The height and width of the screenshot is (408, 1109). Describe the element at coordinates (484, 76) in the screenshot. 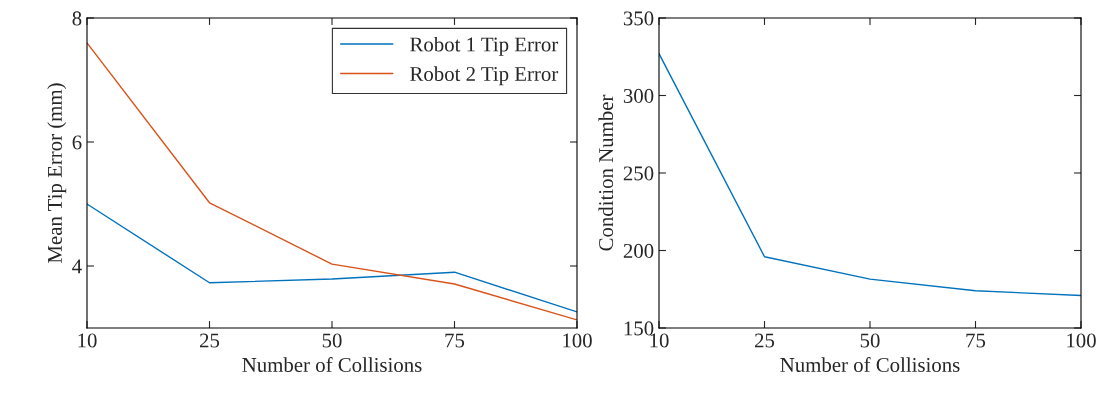

I see `legend-label: Robot 2 Tip Error` at that location.